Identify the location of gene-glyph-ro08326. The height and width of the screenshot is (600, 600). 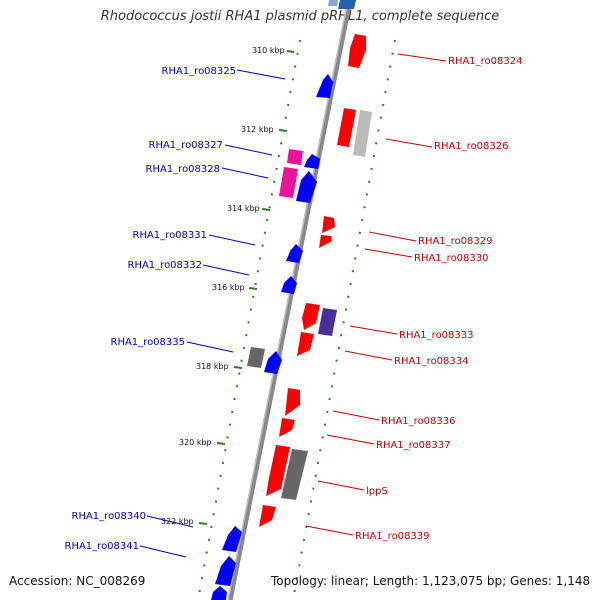
(354, 132).